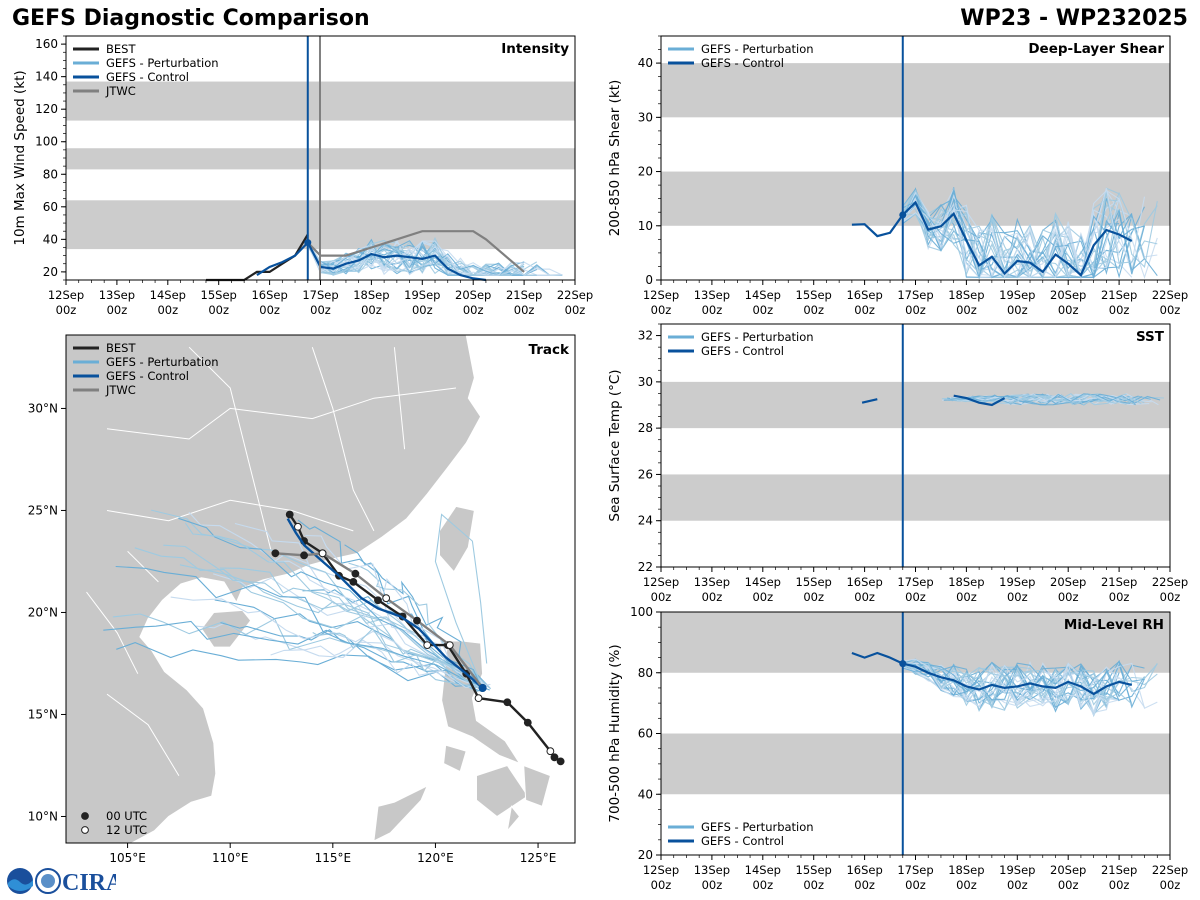 This screenshot has width=1200, height=900. What do you see at coordinates (482, 687) in the screenshot?
I see `init-position` at bounding box center [482, 687].